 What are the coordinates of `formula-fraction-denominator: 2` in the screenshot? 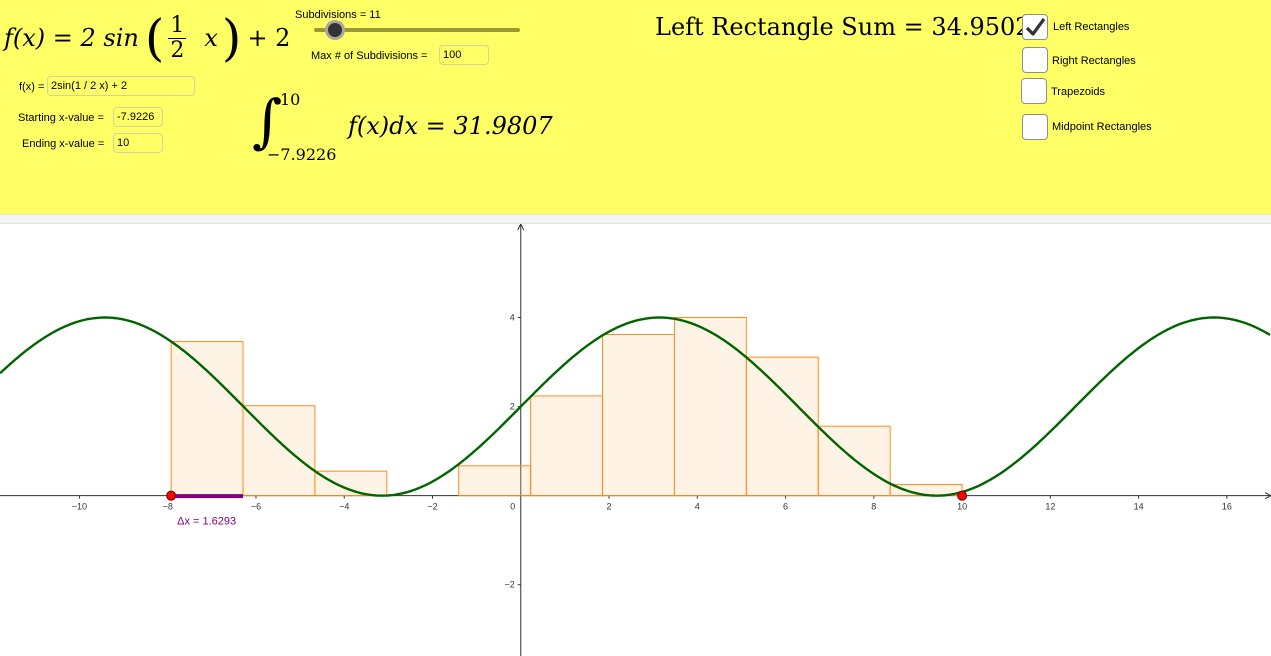 It's located at (177, 50).